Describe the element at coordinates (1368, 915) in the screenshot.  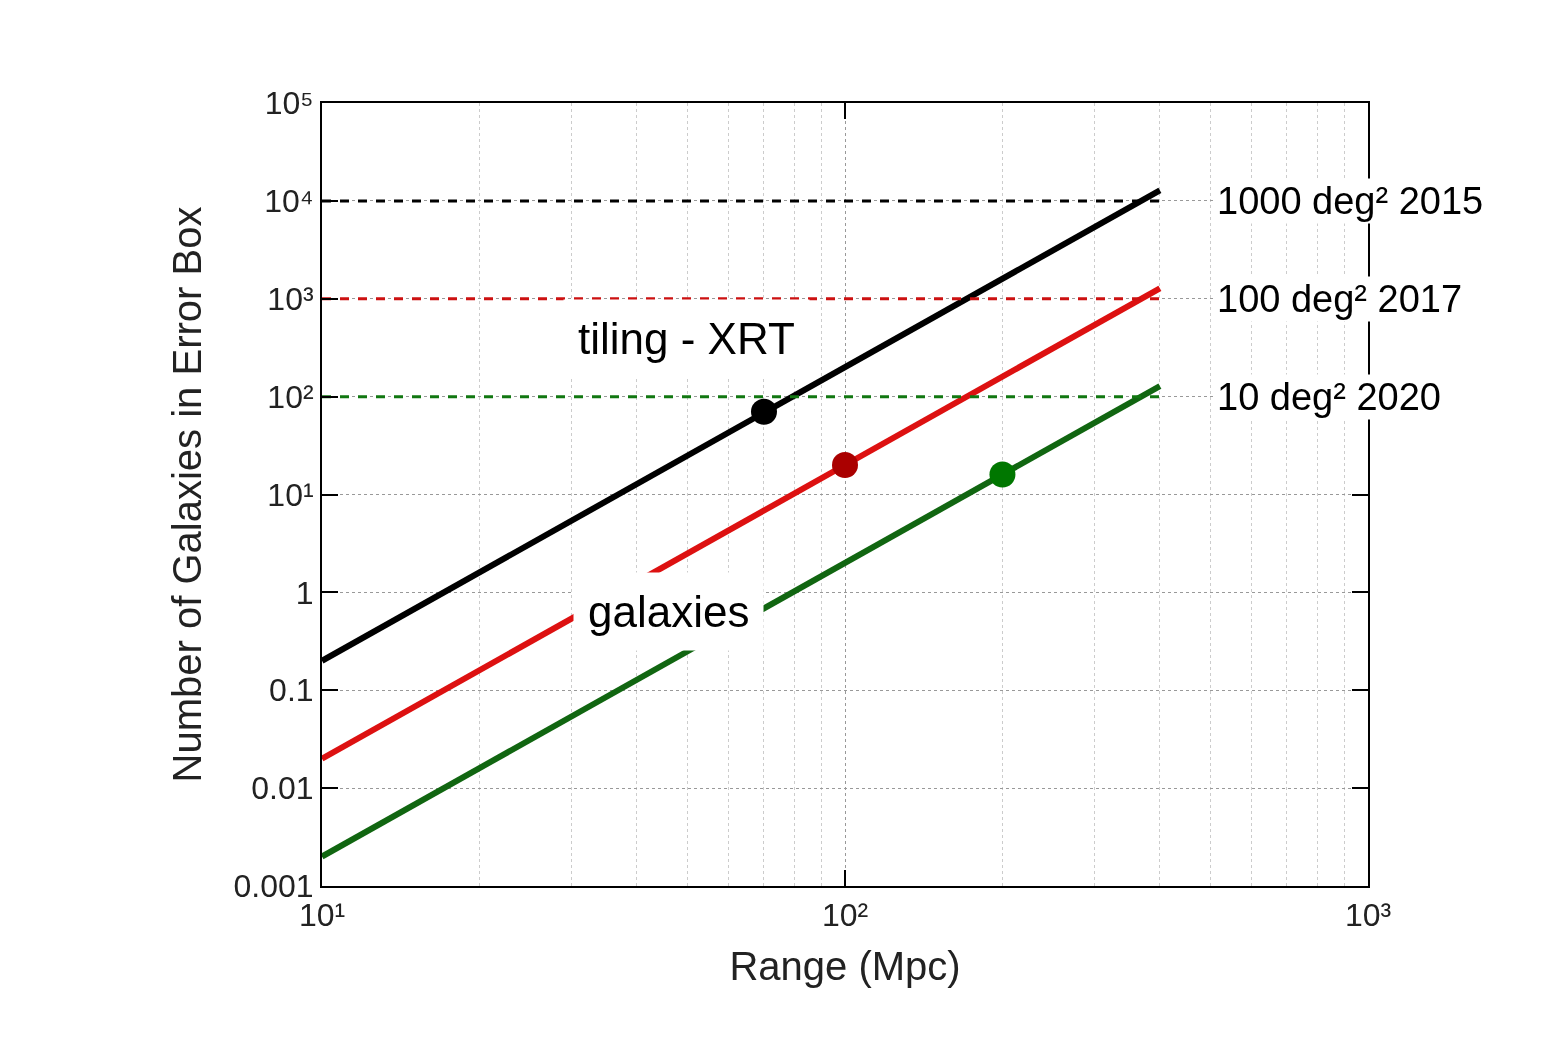
I see `x-tick-label: 10³` at that location.